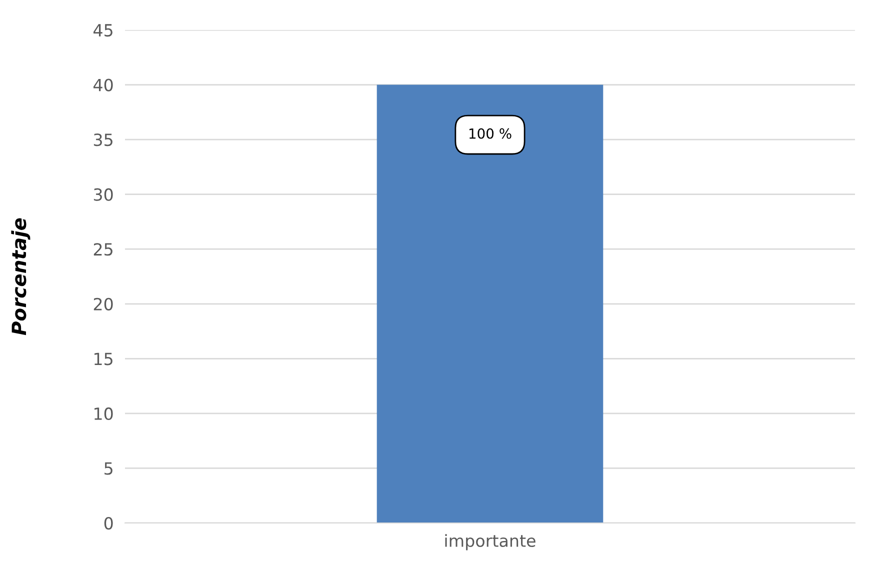  I want to click on y-axis-title: Porcentaje, so click(20, 277).